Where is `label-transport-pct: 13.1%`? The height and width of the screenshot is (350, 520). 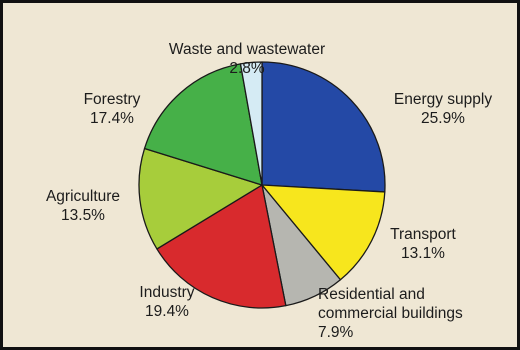
label-transport-pct: 13.1% is located at coordinates (423, 253).